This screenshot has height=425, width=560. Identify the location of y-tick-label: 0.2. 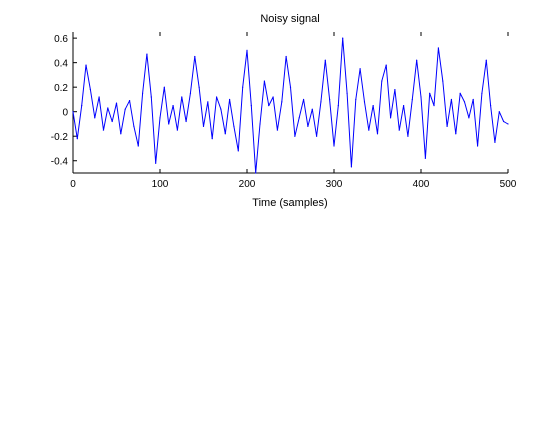
(61, 88).